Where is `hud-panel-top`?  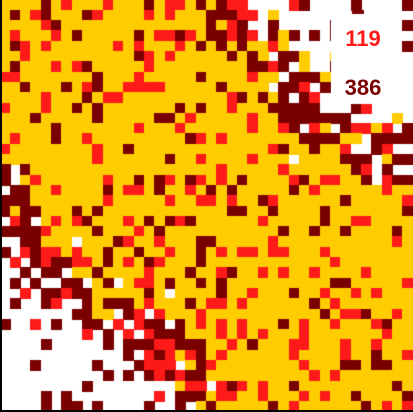 hud-panel-top is located at coordinates (363, 38).